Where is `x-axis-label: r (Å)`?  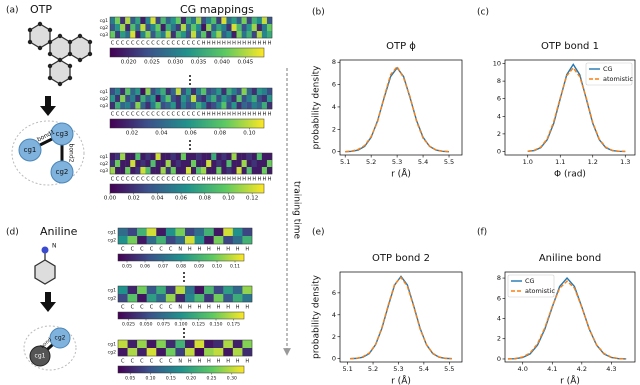 x-axis-label: r (Å) is located at coordinates (401, 380).